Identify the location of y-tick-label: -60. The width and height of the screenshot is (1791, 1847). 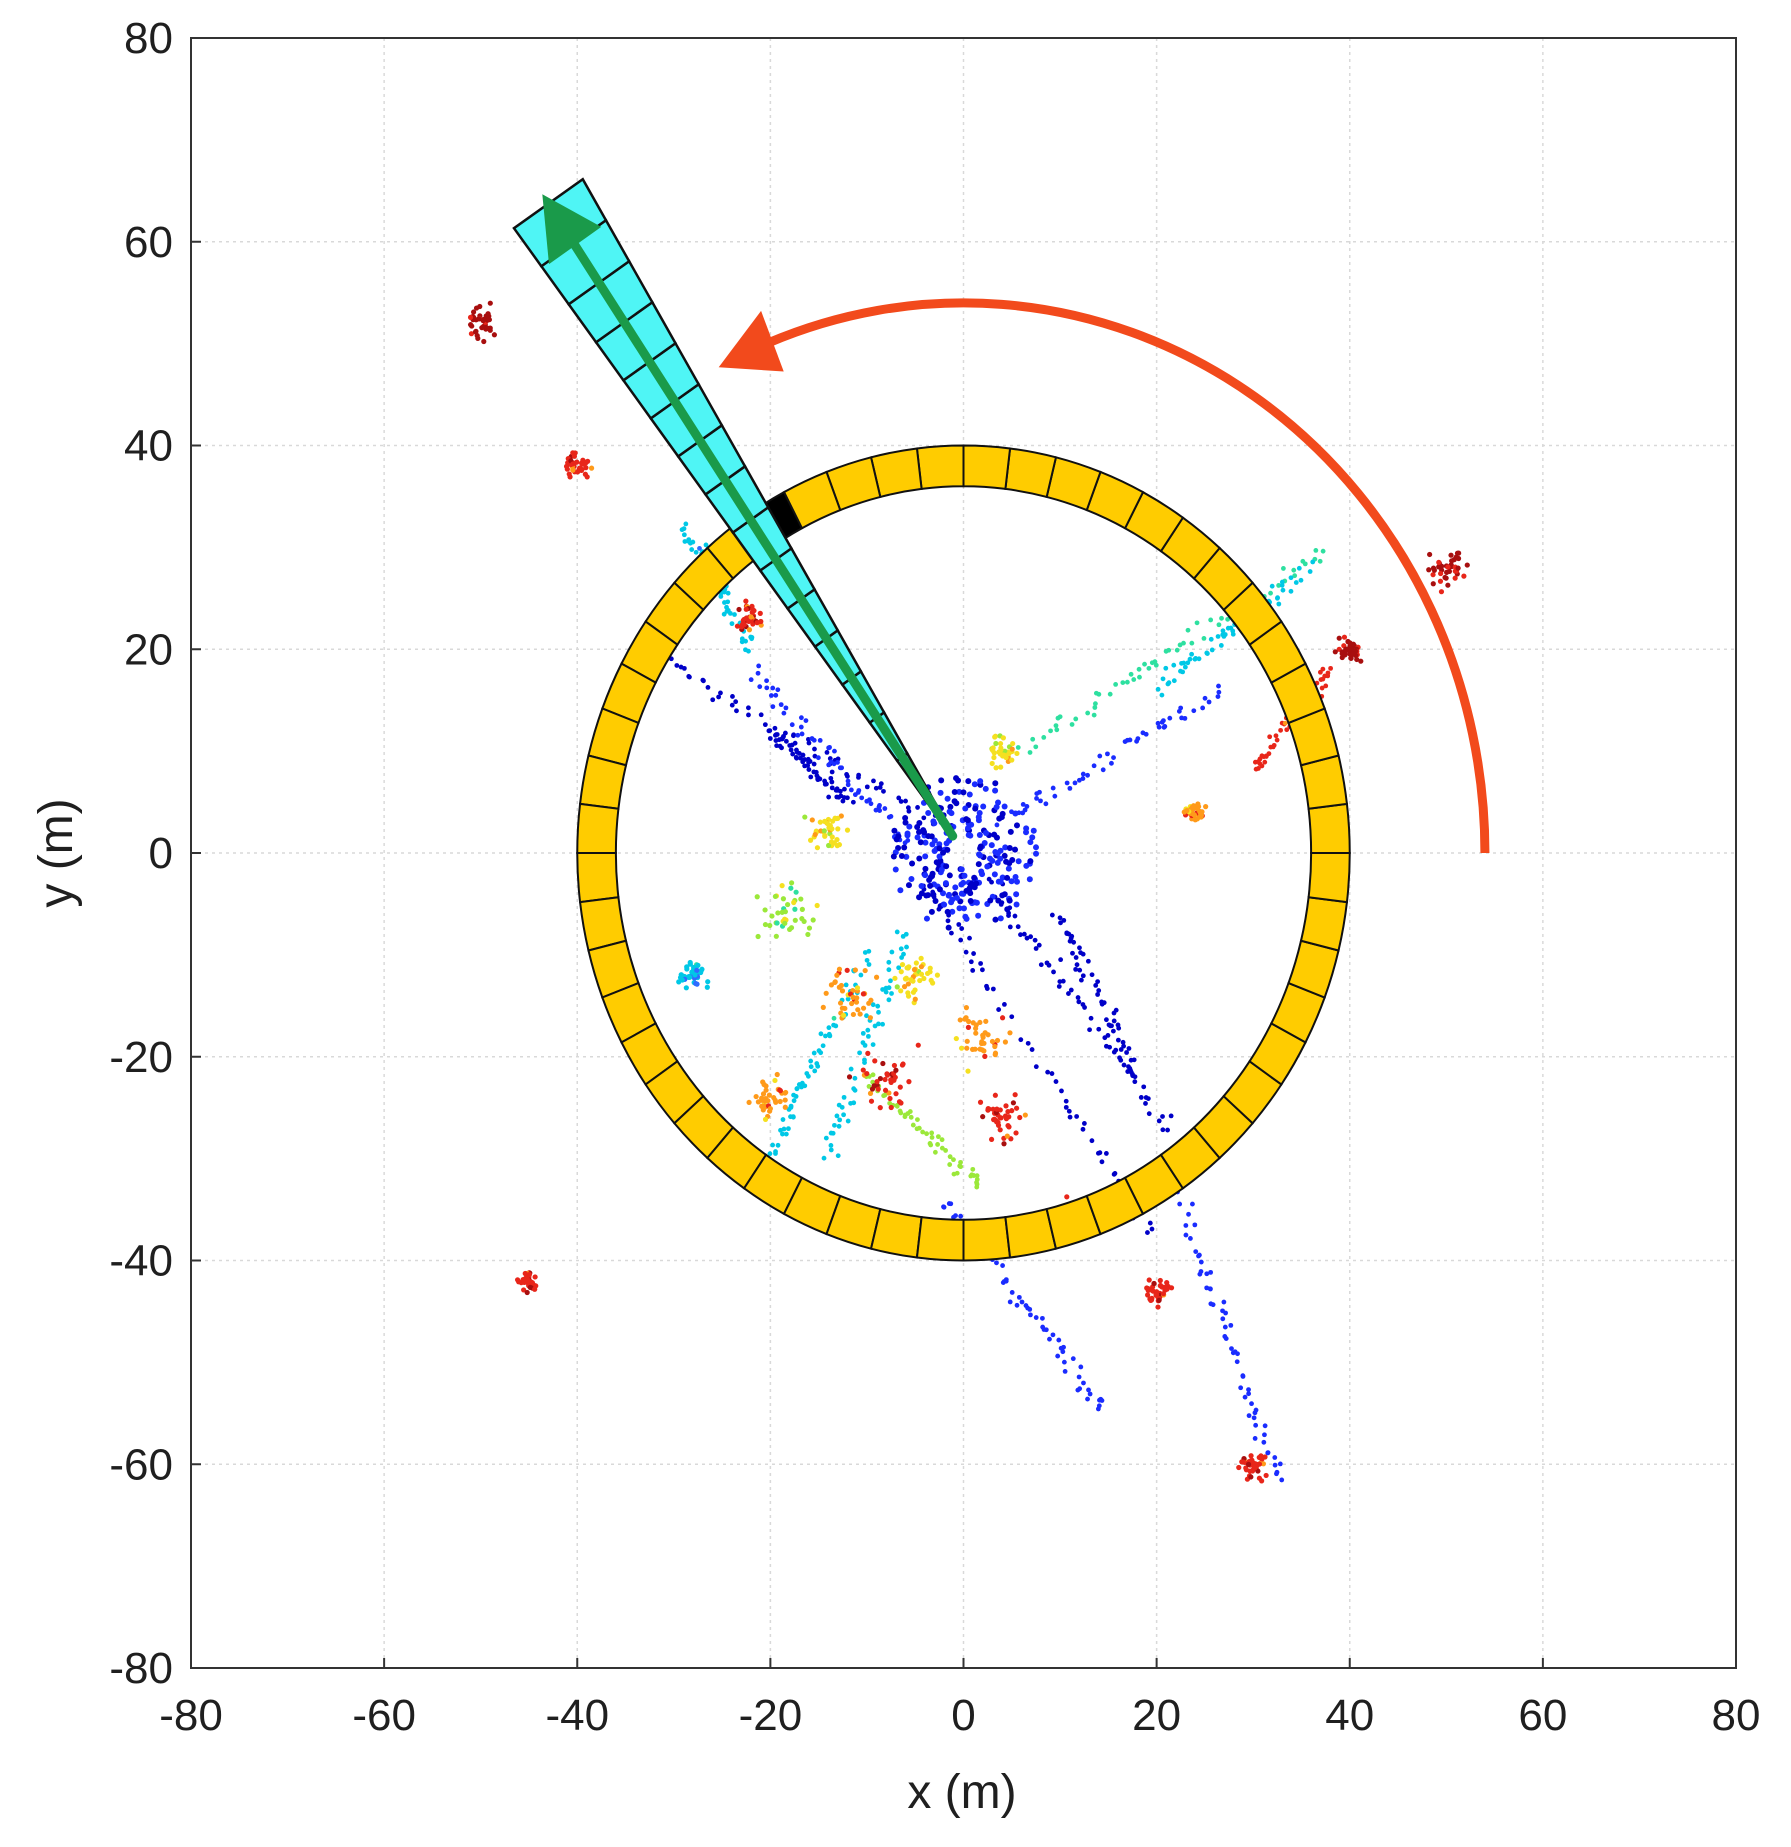
(141, 1464).